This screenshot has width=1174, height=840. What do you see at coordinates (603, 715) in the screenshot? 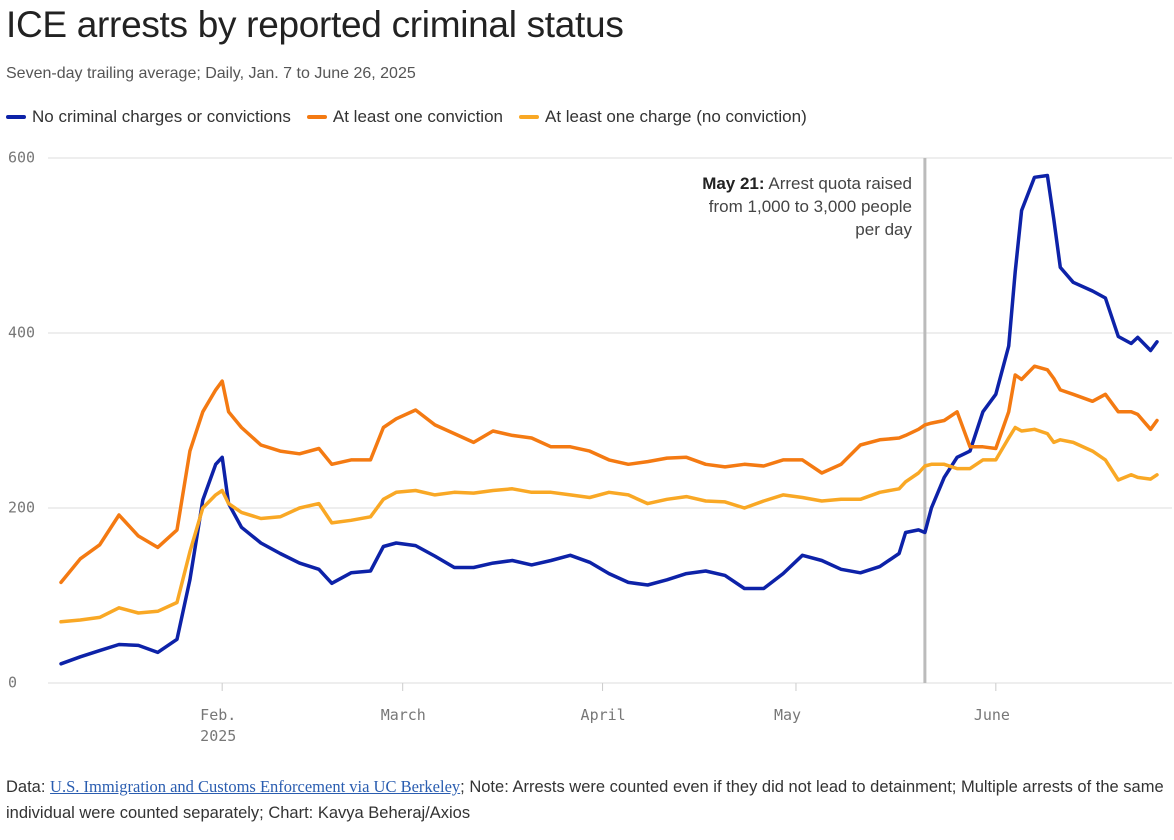
I see `x-tick-label: April` at bounding box center [603, 715].